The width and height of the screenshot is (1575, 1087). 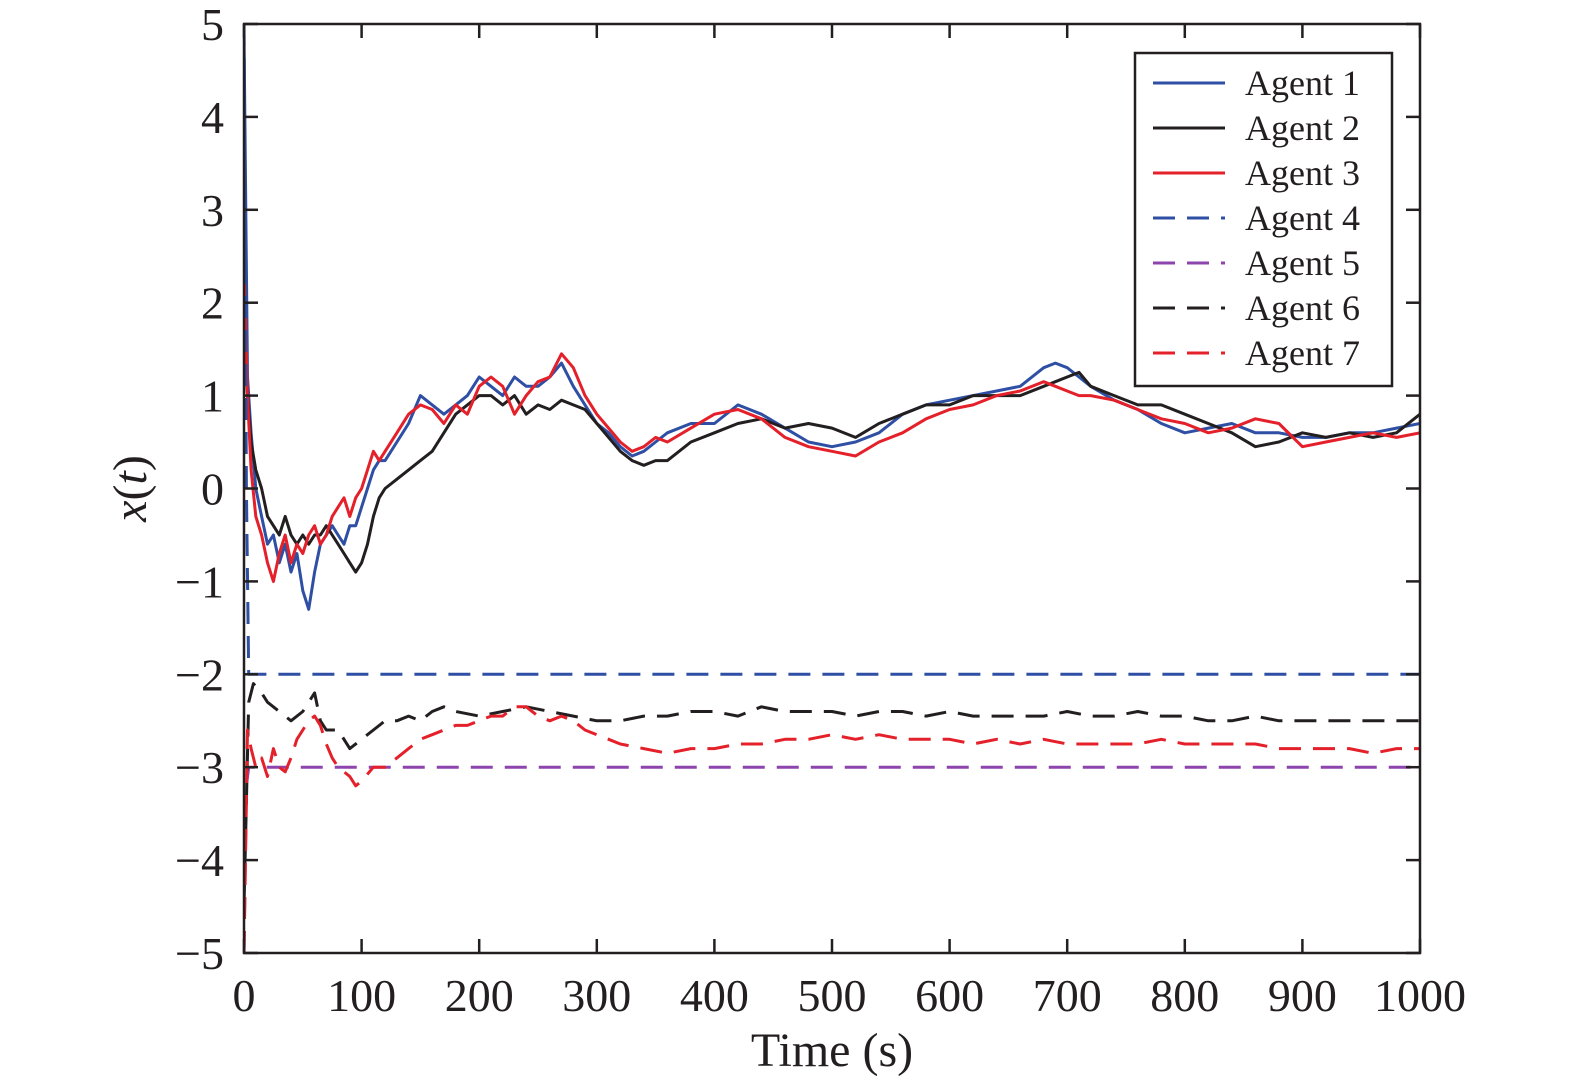 What do you see at coordinates (1302, 173) in the screenshot?
I see `legend-label: Agent 3` at bounding box center [1302, 173].